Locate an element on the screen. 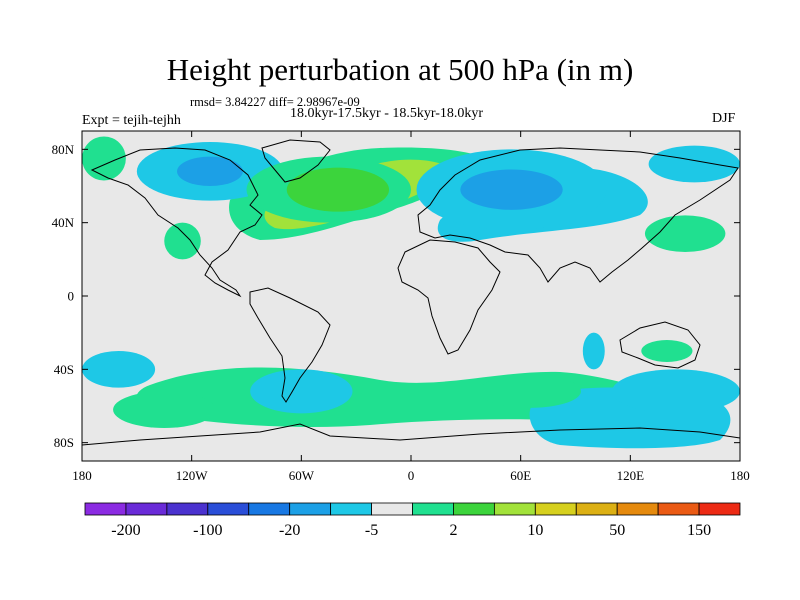 This screenshot has height=600, width=800. colorbar-label-6: 50 is located at coordinates (617, 530).